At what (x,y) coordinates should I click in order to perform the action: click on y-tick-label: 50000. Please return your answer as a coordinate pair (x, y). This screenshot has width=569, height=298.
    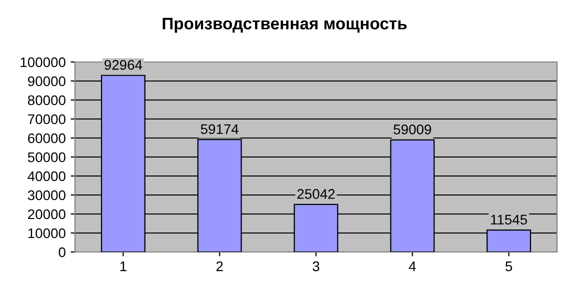
    Looking at the image, I should click on (47, 157).